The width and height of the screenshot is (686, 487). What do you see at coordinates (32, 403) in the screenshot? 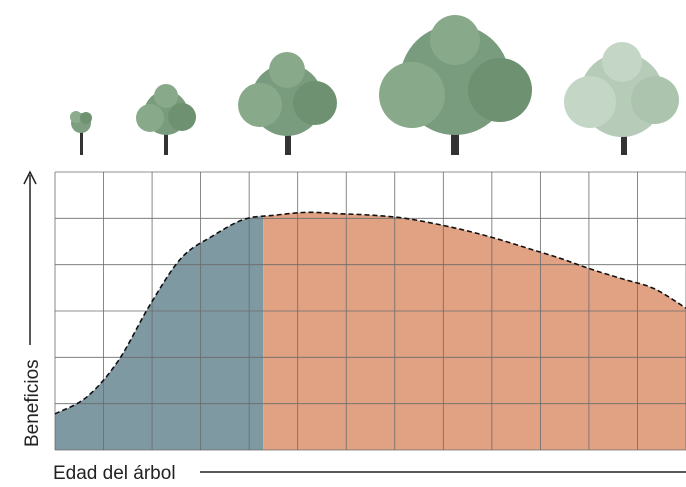
I see `y-axis-label: Beneficios` at bounding box center [32, 403].